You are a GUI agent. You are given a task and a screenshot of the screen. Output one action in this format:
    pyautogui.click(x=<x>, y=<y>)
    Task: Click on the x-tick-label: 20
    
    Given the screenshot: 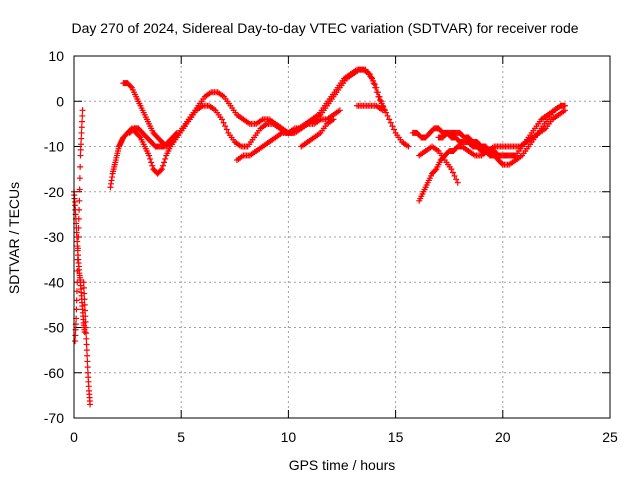 What is the action you would take?
    pyautogui.click(x=503, y=437)
    